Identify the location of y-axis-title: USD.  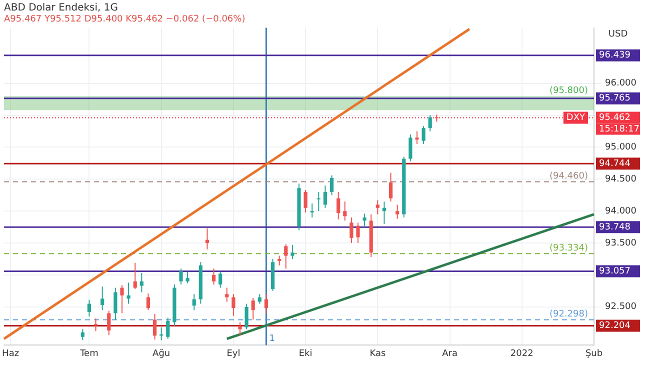
(618, 35).